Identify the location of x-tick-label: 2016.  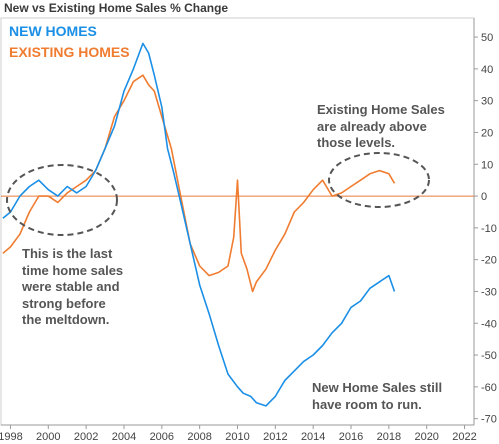
(351, 437).